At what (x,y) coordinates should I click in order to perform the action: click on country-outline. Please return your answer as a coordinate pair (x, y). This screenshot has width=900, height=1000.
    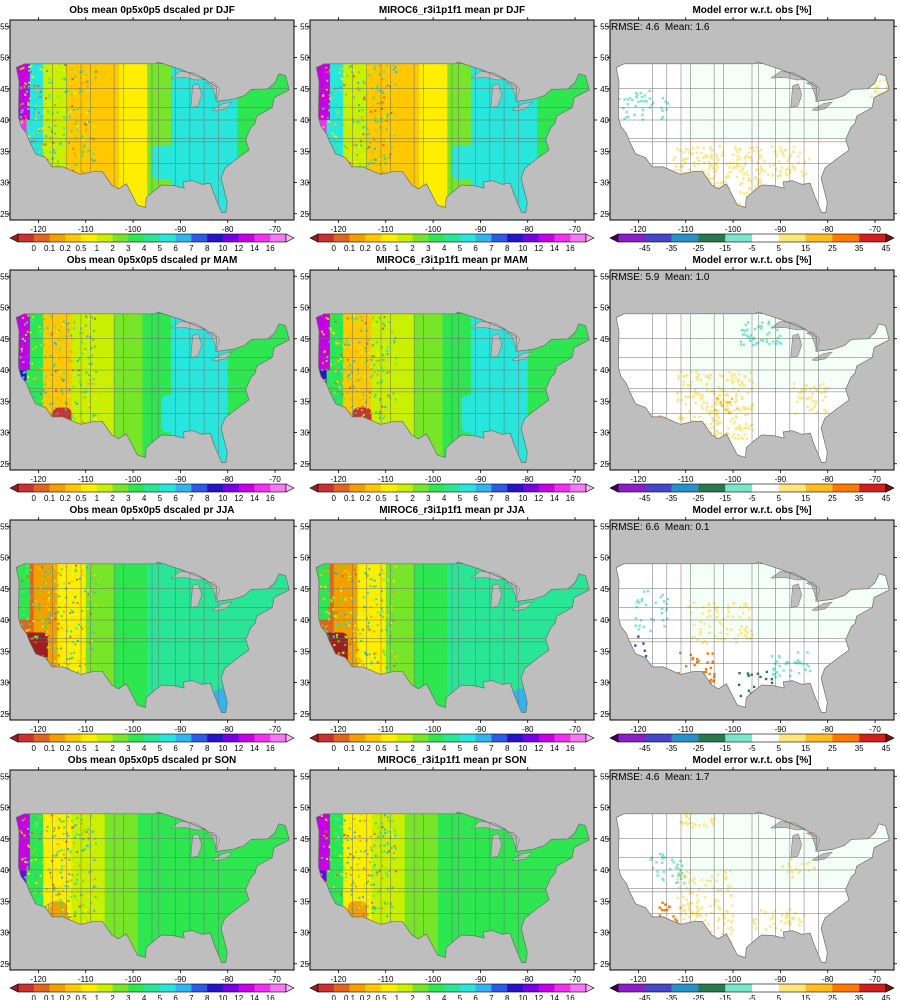
    Looking at the image, I should click on (152, 137).